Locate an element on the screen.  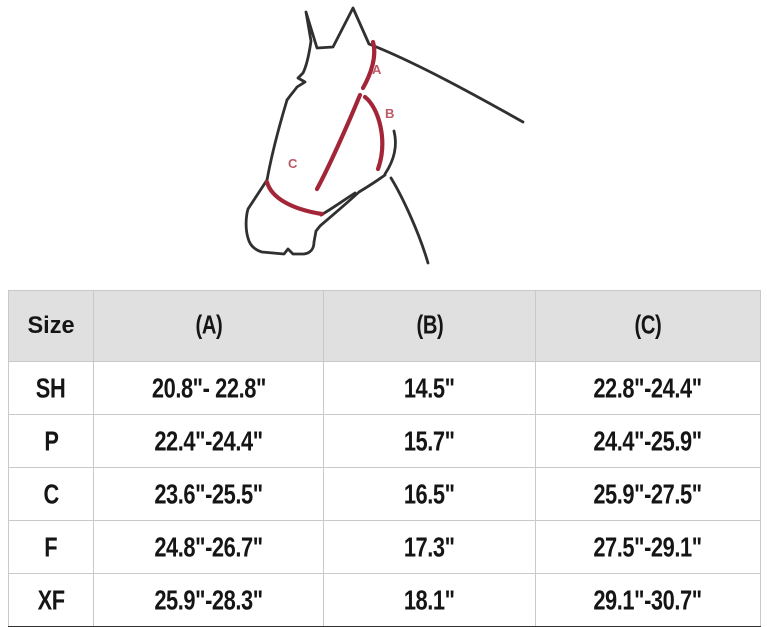
cheek-strap is located at coordinates (338, 142).